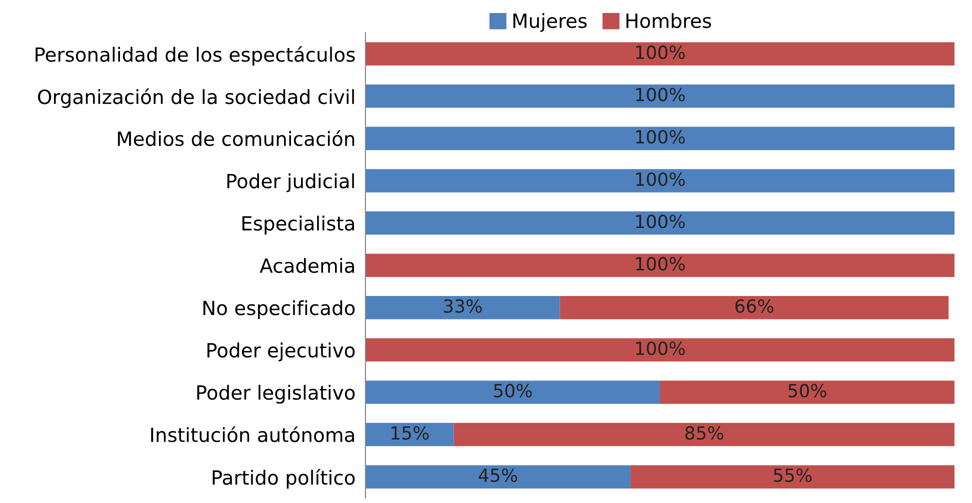  I want to click on y-tick-label: Personalidad de los espectáculos, so click(195, 56).